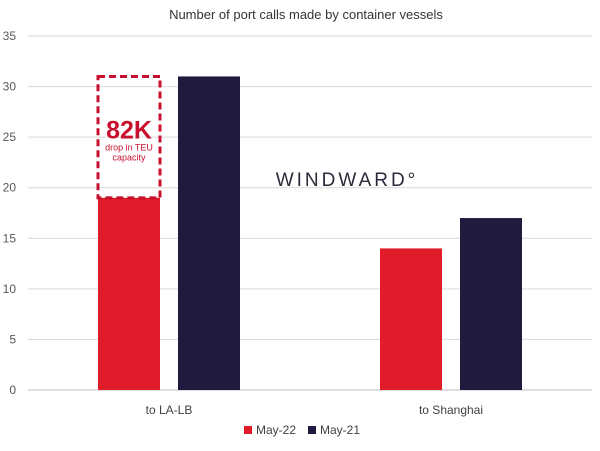 The width and height of the screenshot is (600, 451). I want to click on bar-may-21-to-shanghai, so click(491, 304).